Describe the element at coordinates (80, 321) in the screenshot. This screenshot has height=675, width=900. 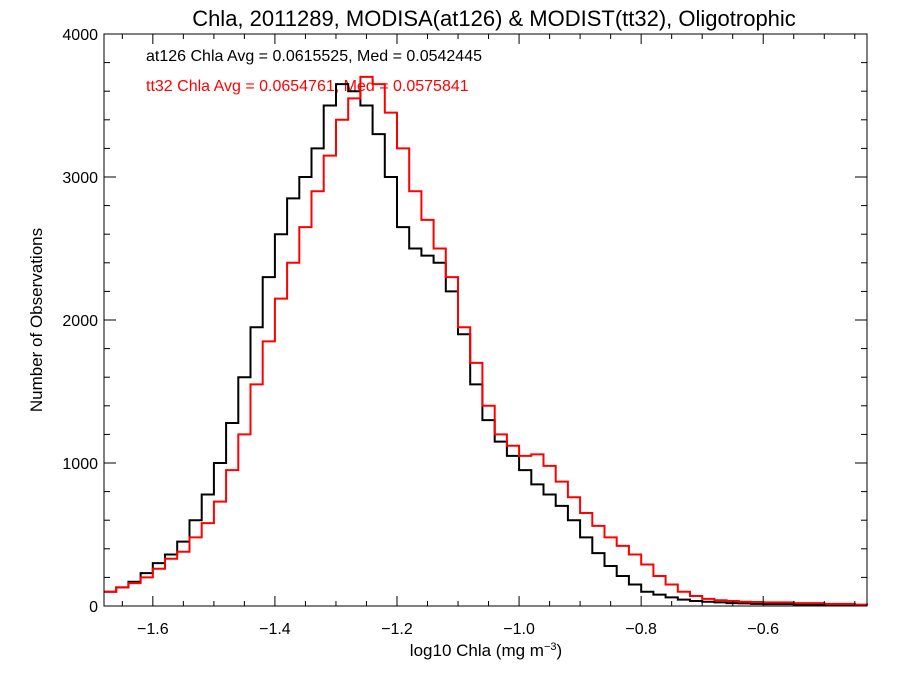
I see `y-tick-label: 2000` at that location.